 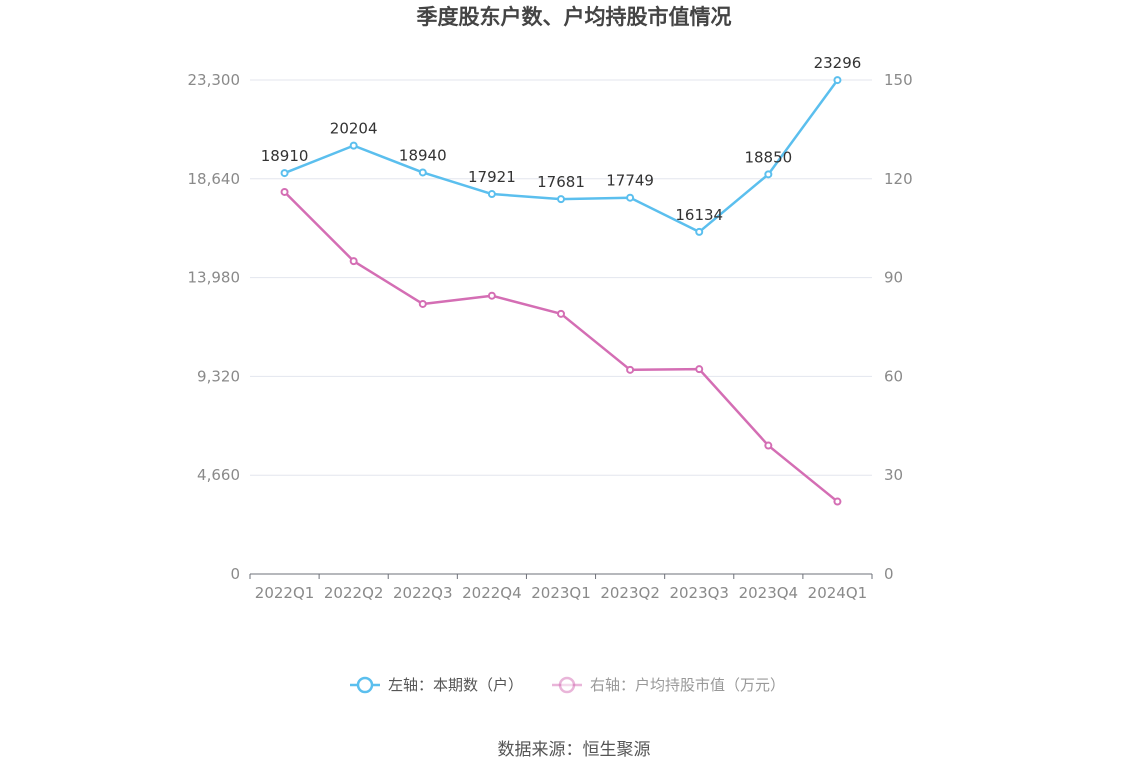 I want to click on data-label: 17681, so click(x=561, y=182).